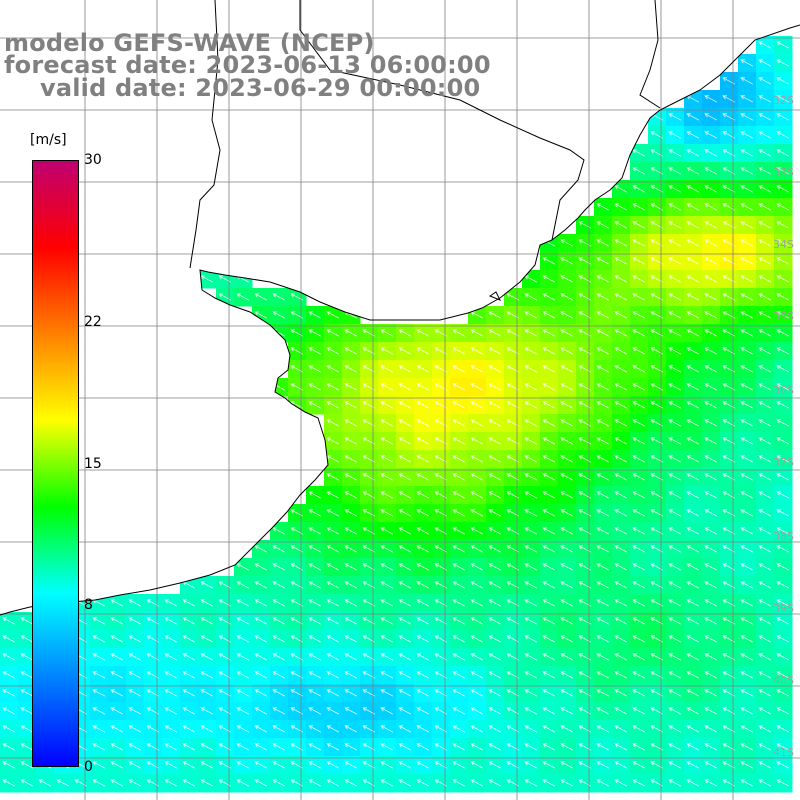 Image resolution: width=800 pixels, height=800 pixels. Describe the element at coordinates (93, 160) in the screenshot. I see `colorbar-tick-30: 30` at that location.